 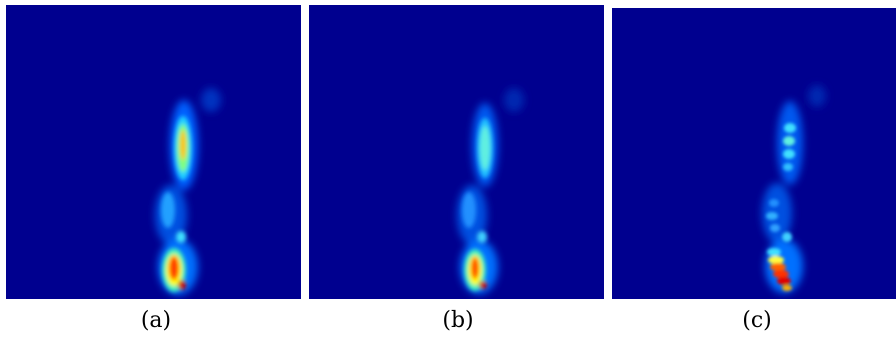 I want to click on panel-caption: (a), so click(x=156, y=320).